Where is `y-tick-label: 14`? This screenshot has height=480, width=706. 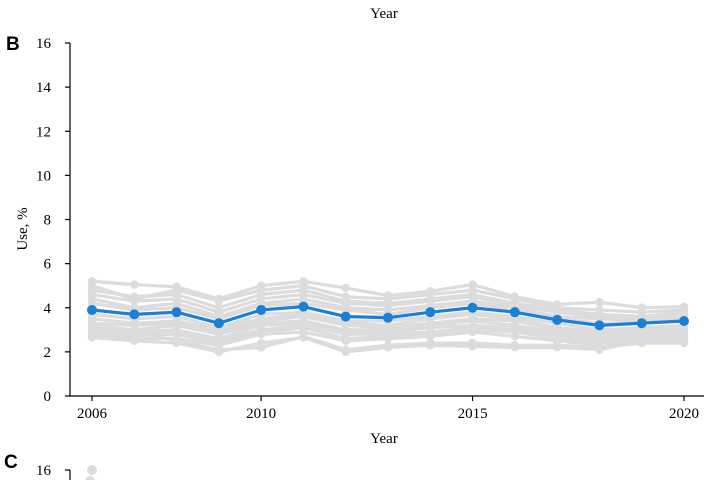 y-tick-label: 14 is located at coordinates (44, 88).